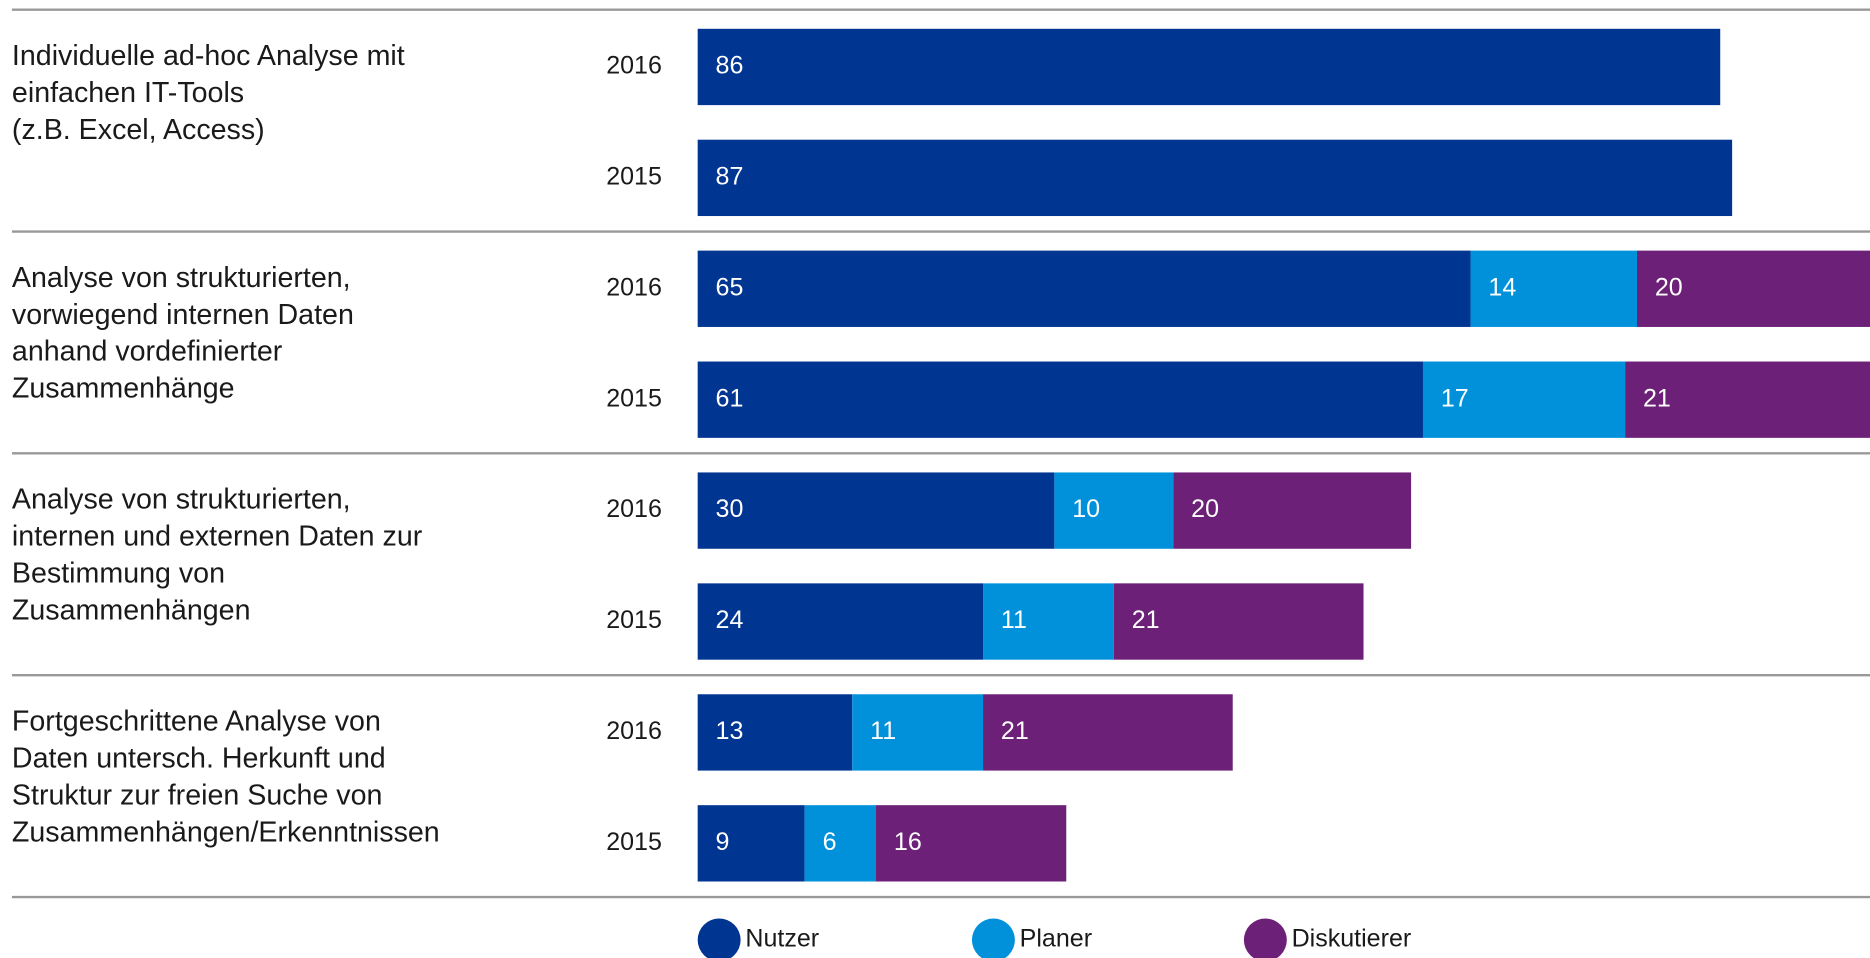 This screenshot has height=958, width=1870. I want to click on value-label: 86, so click(730, 66).